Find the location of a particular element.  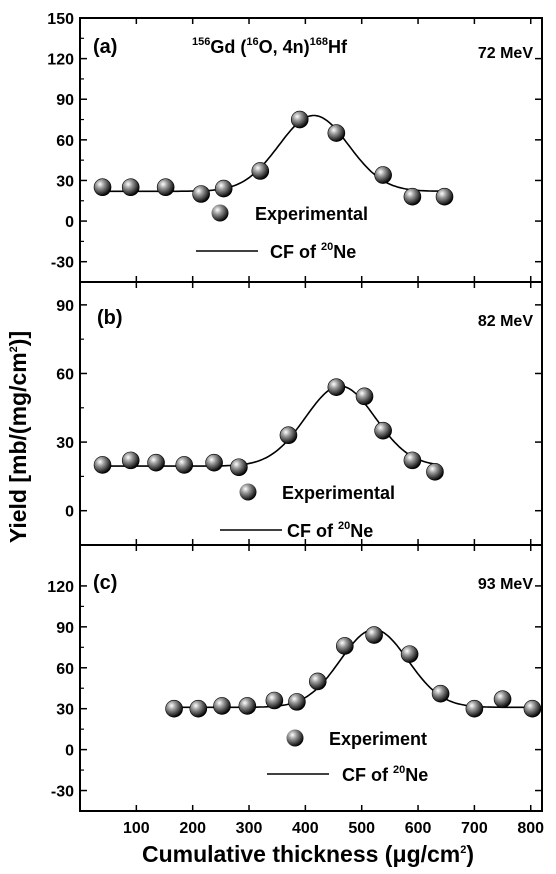

panel-a-ytick-label-0: -30 is located at coordinates (62, 263).